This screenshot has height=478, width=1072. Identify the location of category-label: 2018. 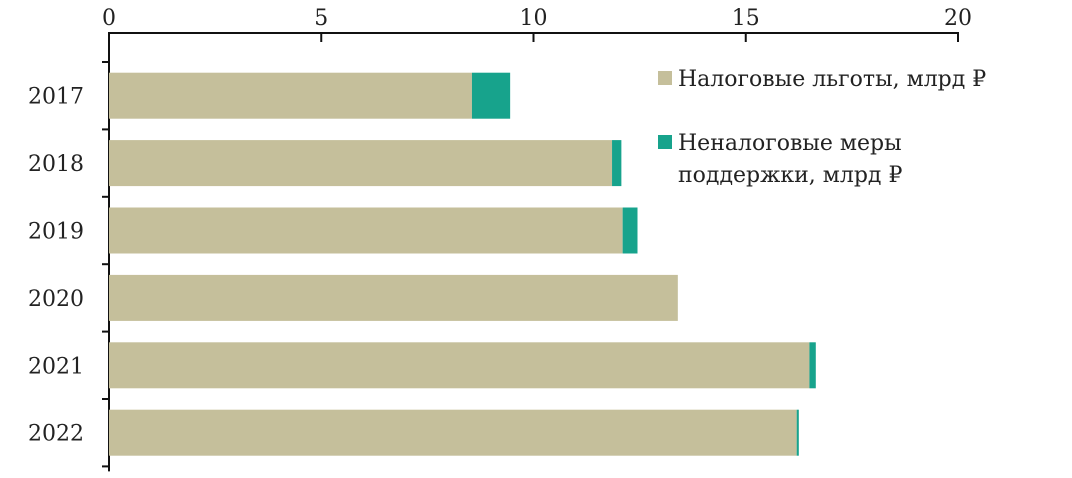
(56, 164).